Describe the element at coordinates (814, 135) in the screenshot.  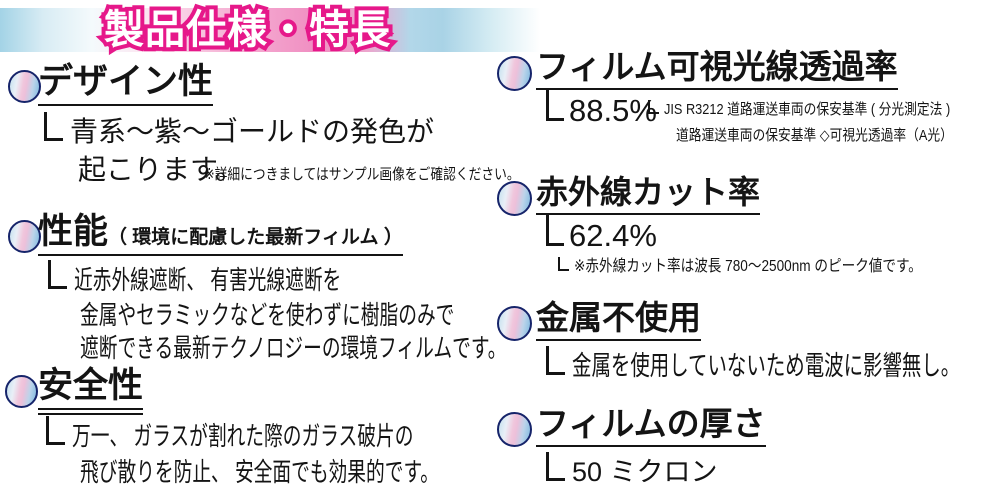
I see `footnote: 道路運送車両の保安基準 ◇可視光透過率（A光）` at that location.